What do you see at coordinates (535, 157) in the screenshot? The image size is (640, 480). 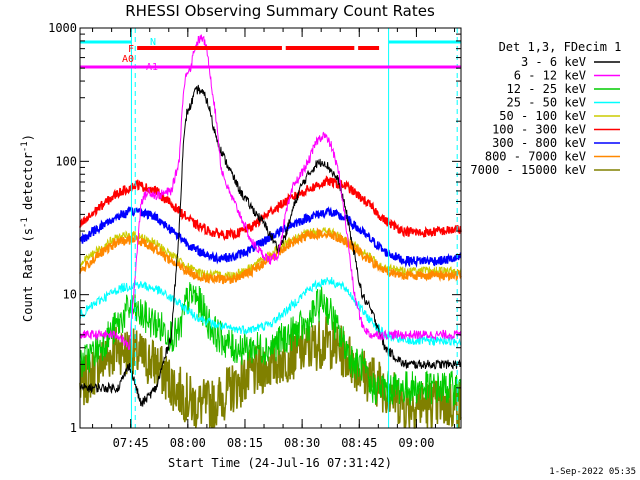 I see `legend-label-7: 800 - 7000 keV` at bounding box center [535, 157].